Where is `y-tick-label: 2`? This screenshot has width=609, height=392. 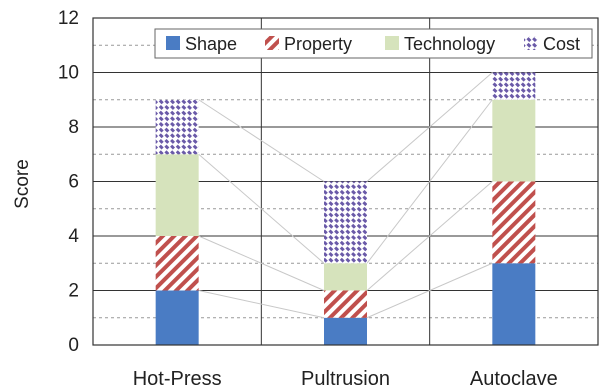
y-tick-label: 2 is located at coordinates (73, 291).